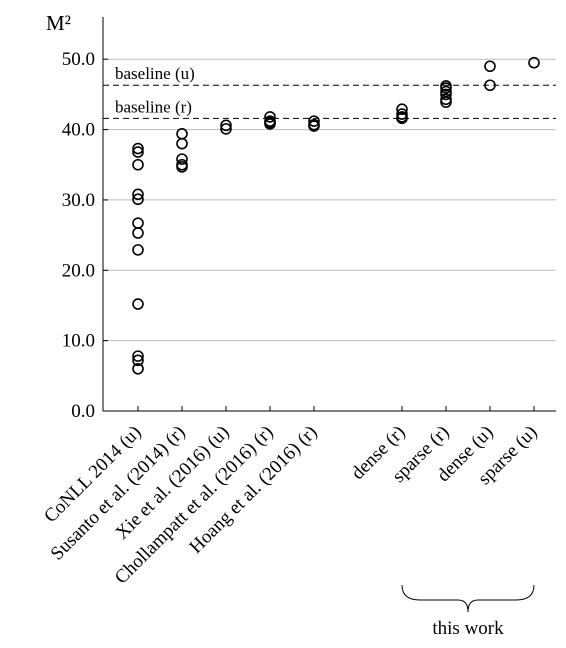 The height and width of the screenshot is (648, 566). I want to click on y-tick-label: 0.0, so click(83, 411).